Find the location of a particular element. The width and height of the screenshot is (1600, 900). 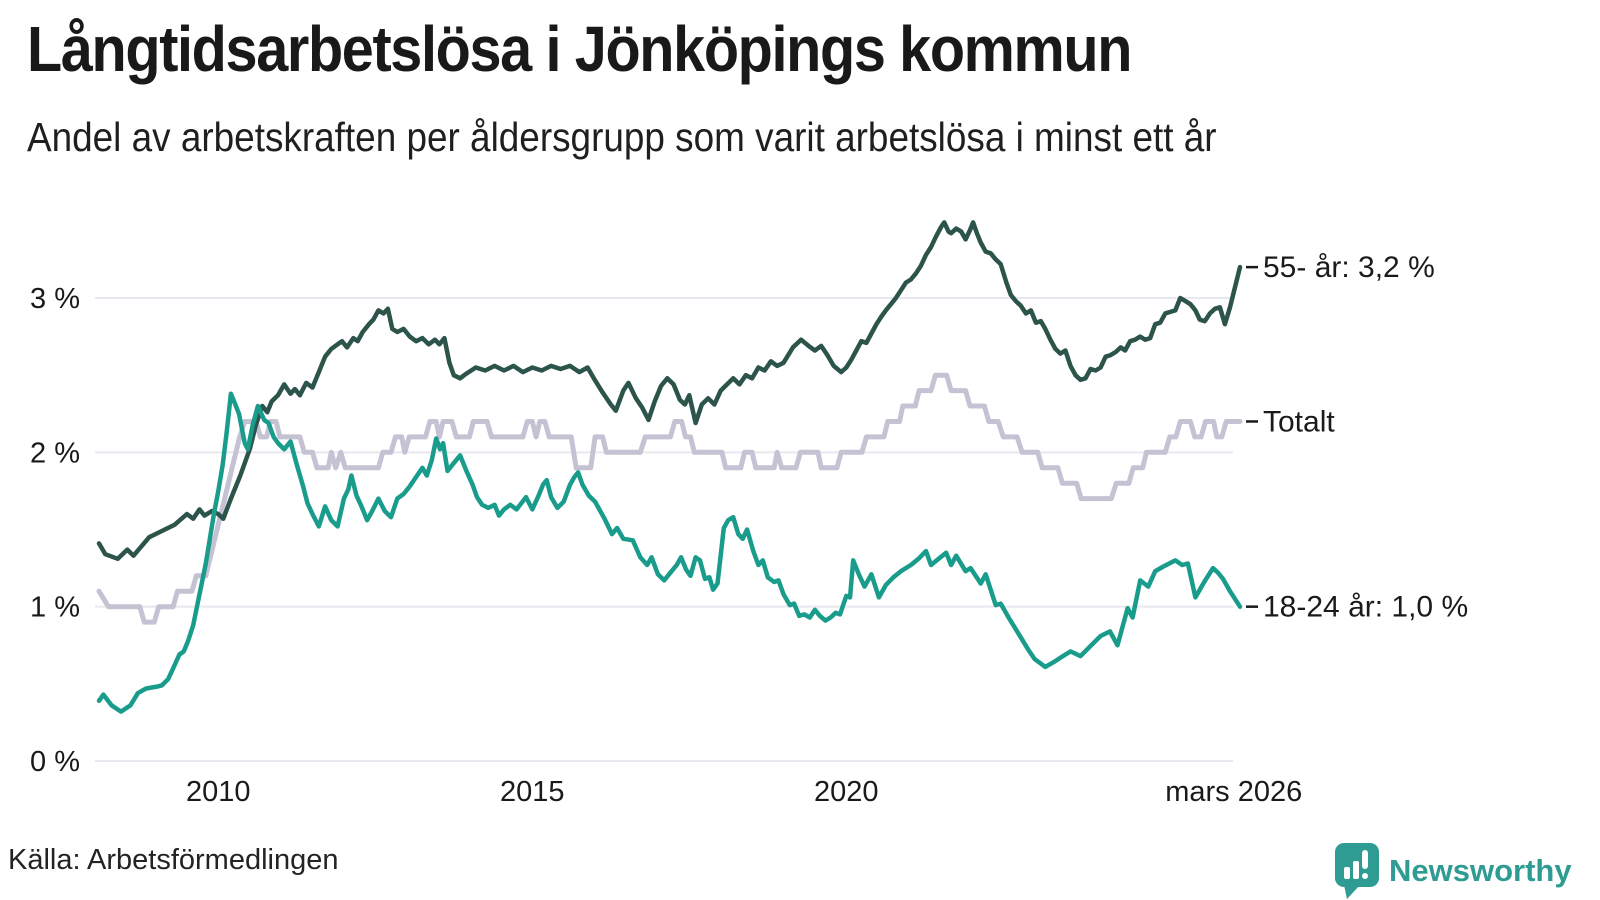

x-tick-label-2010: 2010 is located at coordinates (218, 792).